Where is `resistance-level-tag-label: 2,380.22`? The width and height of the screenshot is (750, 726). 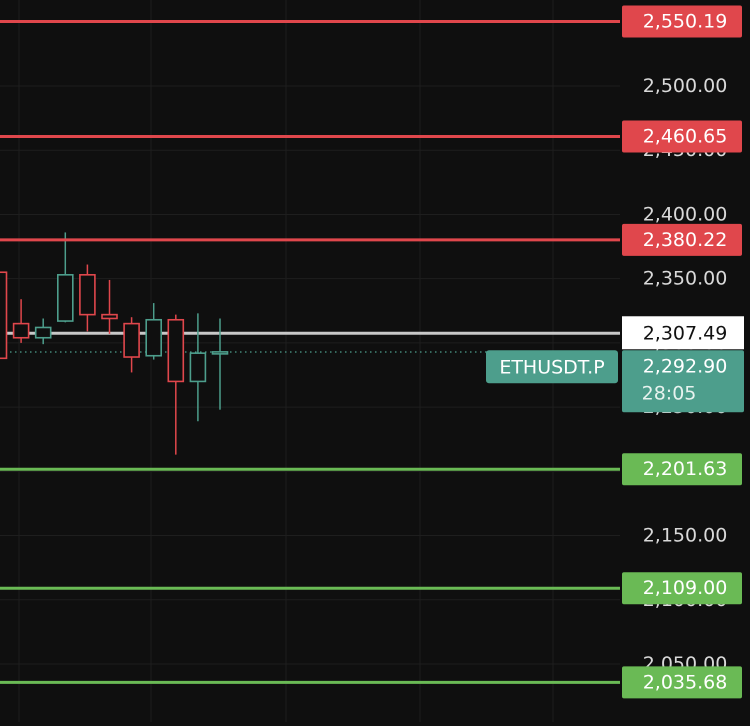 resistance-level-tag-label: 2,380.22 is located at coordinates (685, 240).